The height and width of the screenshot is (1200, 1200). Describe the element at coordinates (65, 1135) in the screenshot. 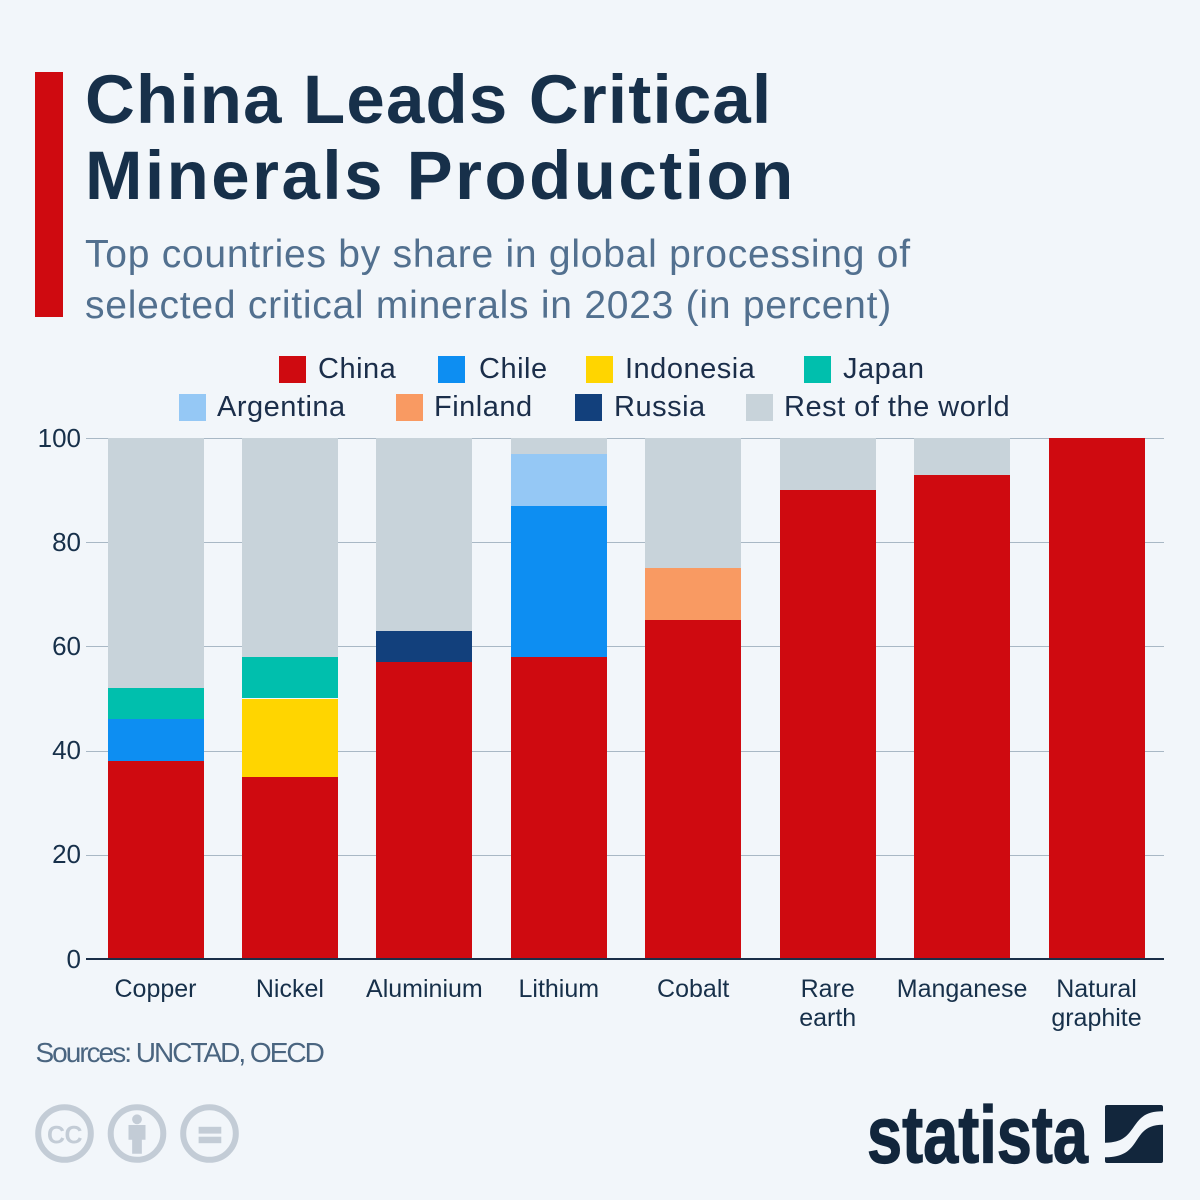

I see `svg-text: CC` at that location.